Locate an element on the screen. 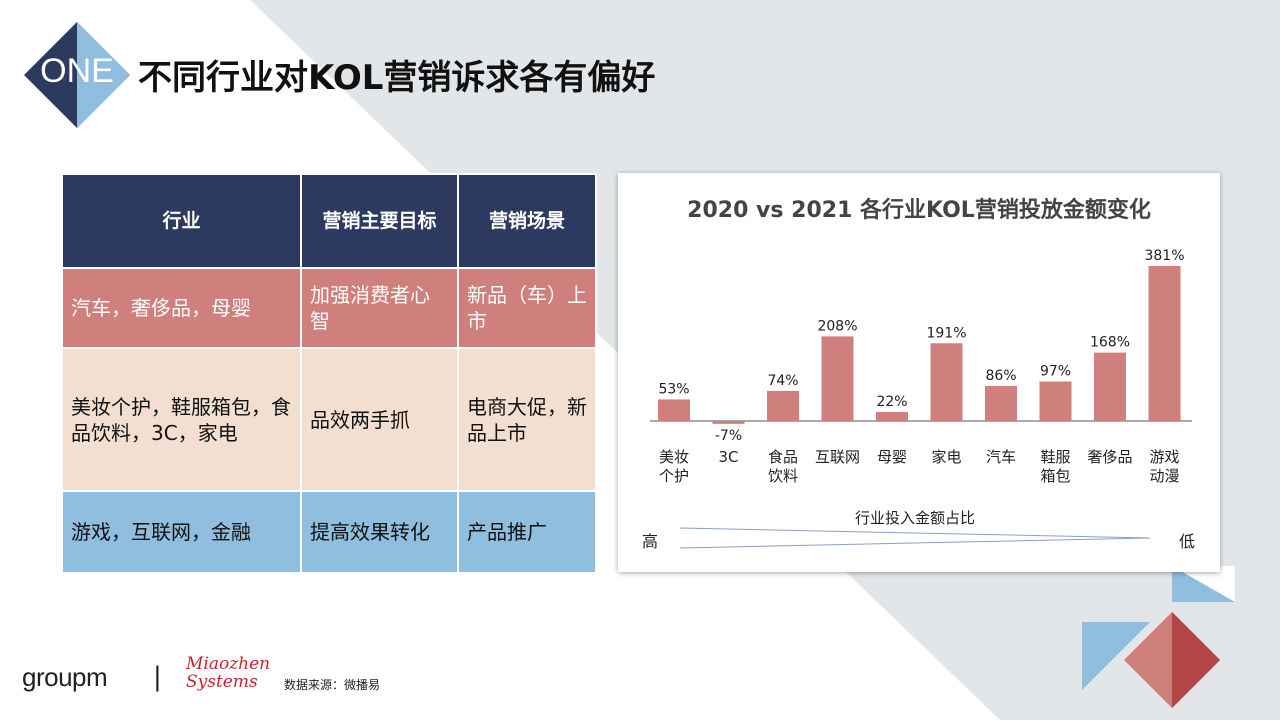 This screenshot has height=720, width=1280. data-label: 22% is located at coordinates (891, 402).